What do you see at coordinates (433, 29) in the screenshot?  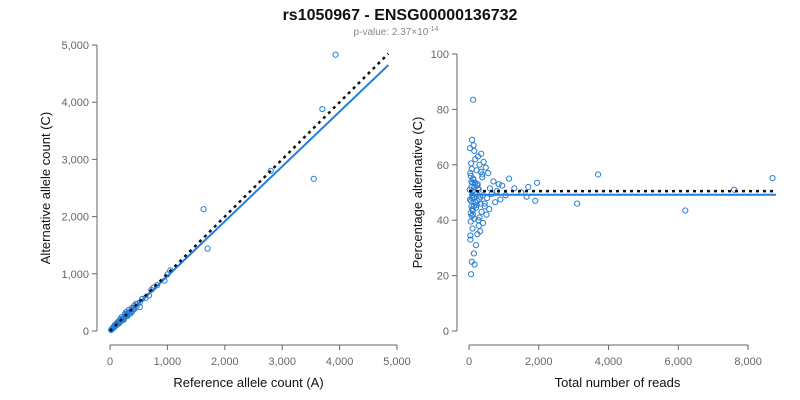 I see `p-value-exponent: -14` at bounding box center [433, 29].